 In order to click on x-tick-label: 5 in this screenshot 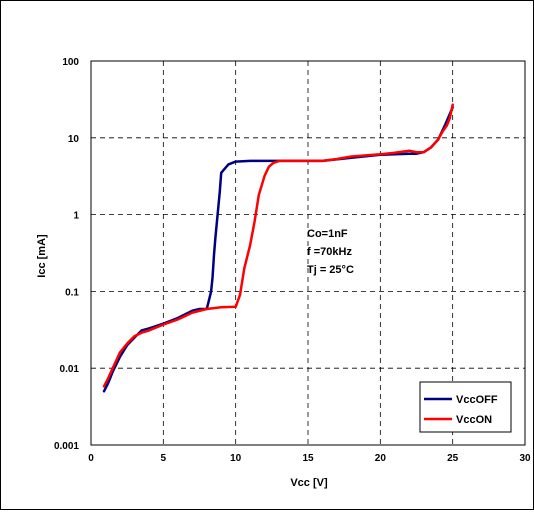, I will do `click(164, 458)`.